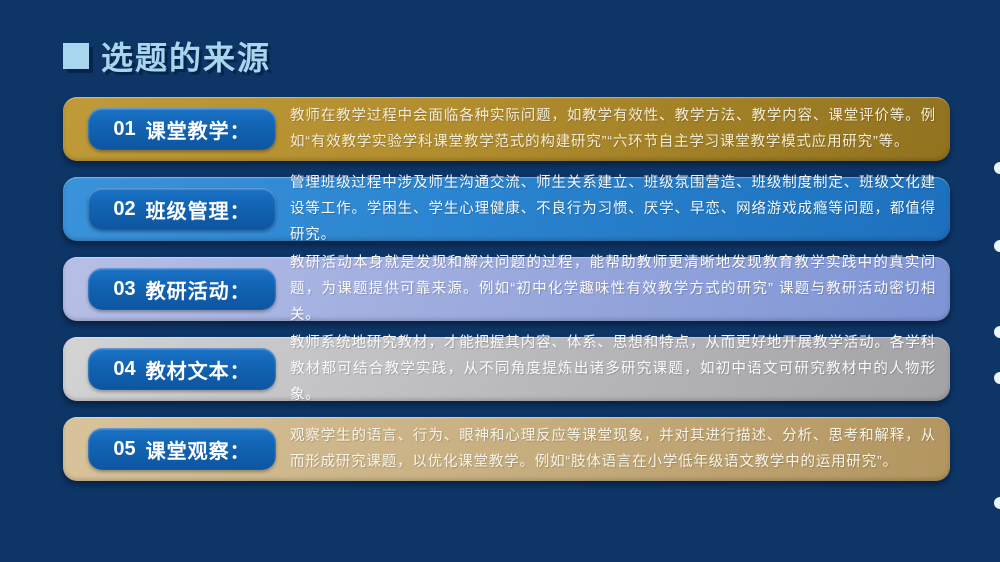 The width and height of the screenshot is (1000, 562). I want to click on item-badge-04: 04 教材文本：, so click(182, 369).